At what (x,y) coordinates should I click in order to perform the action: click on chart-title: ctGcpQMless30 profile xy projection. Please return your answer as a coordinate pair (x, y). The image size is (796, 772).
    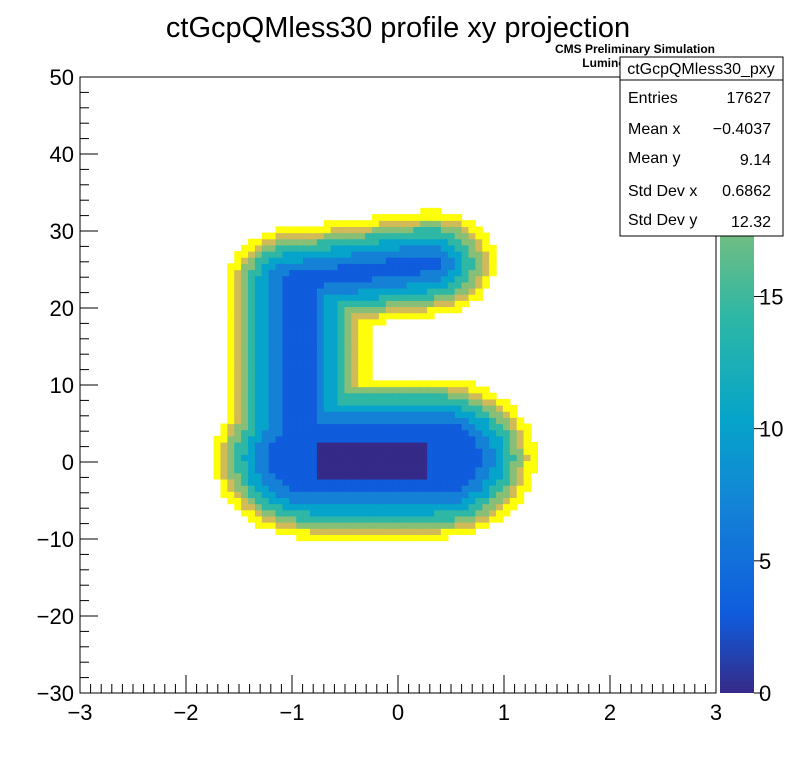
    Looking at the image, I should click on (398, 28).